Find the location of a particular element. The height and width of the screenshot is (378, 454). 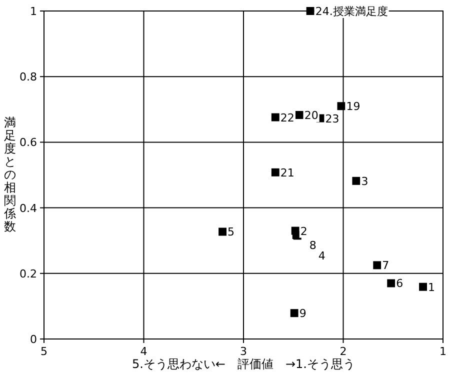

text: 満足度との相関係数 is located at coordinates (10, 175).